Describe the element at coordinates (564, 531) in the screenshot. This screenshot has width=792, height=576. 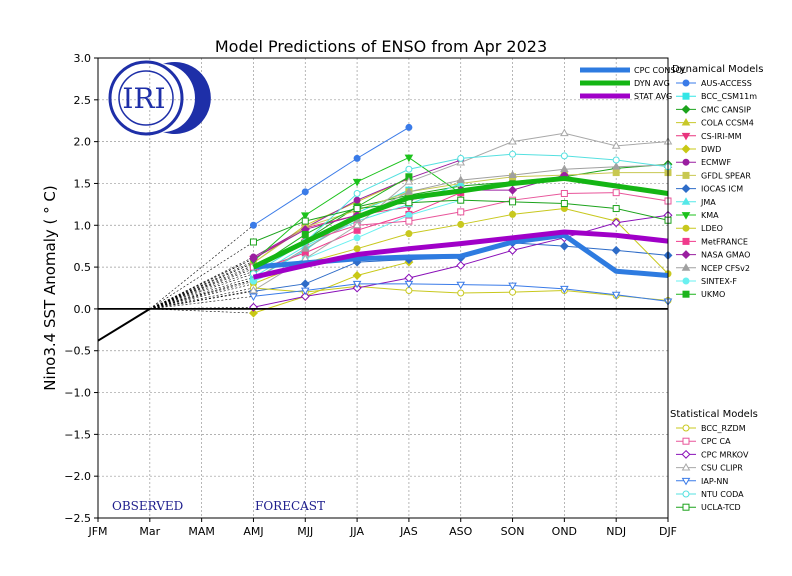
I see `x-tick-label: OND` at that location.